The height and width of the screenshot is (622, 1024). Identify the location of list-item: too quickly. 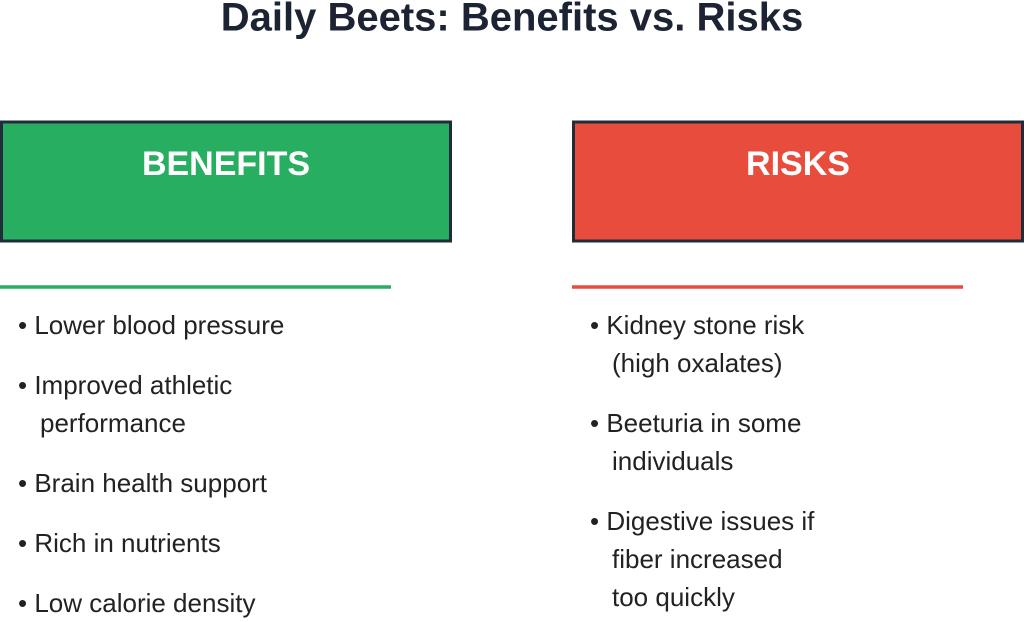
(673, 597).